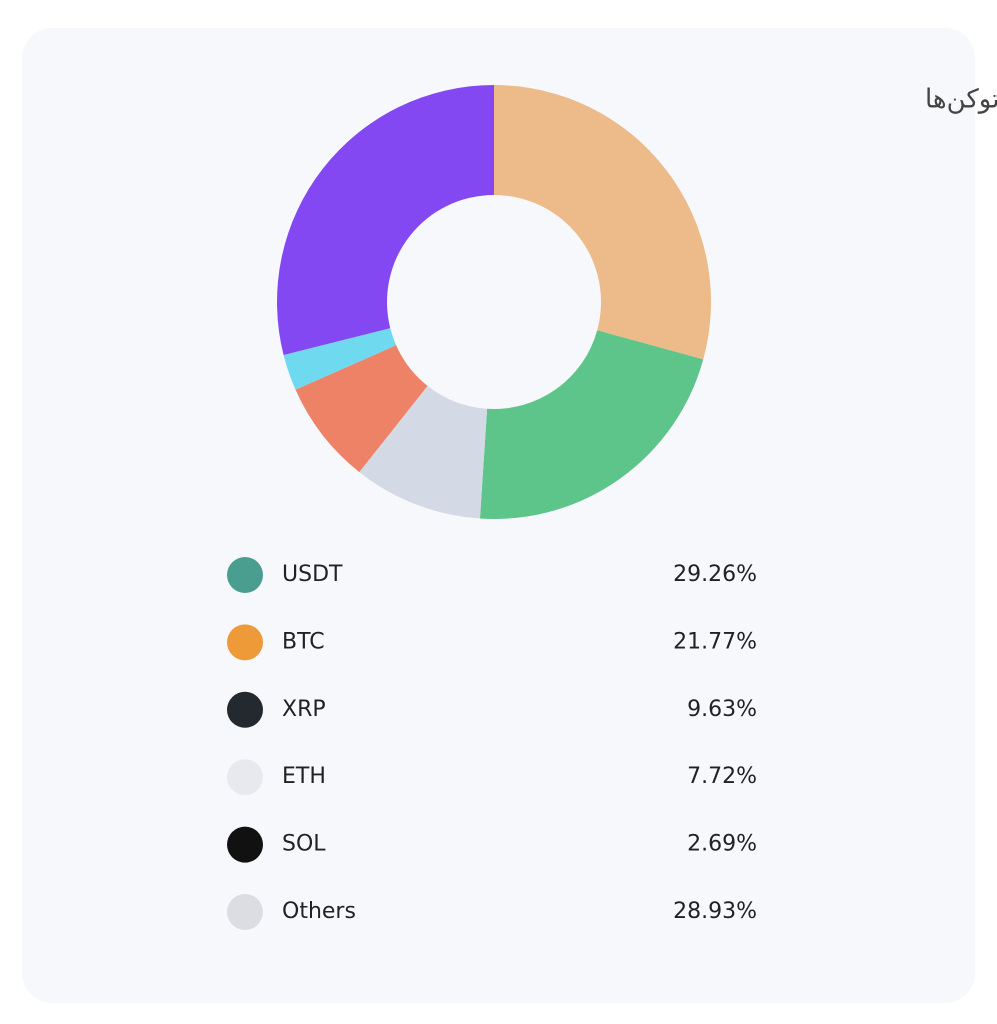 This screenshot has height=1024, width=997. I want to click on legend-value: 28.93%, so click(715, 911).